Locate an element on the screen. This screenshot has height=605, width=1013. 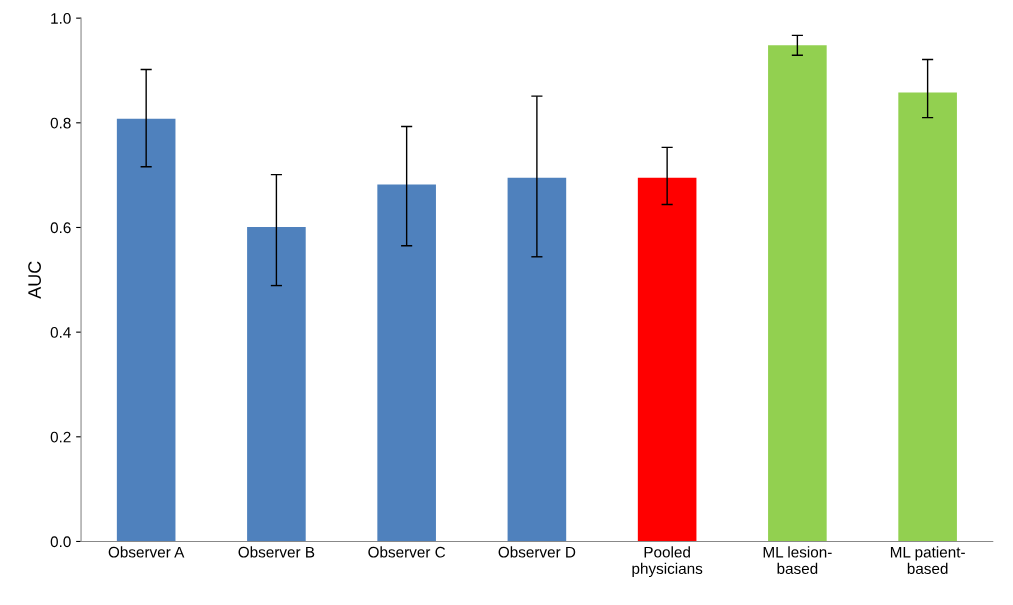
x-tick-label: Observer D is located at coordinates (537, 552).